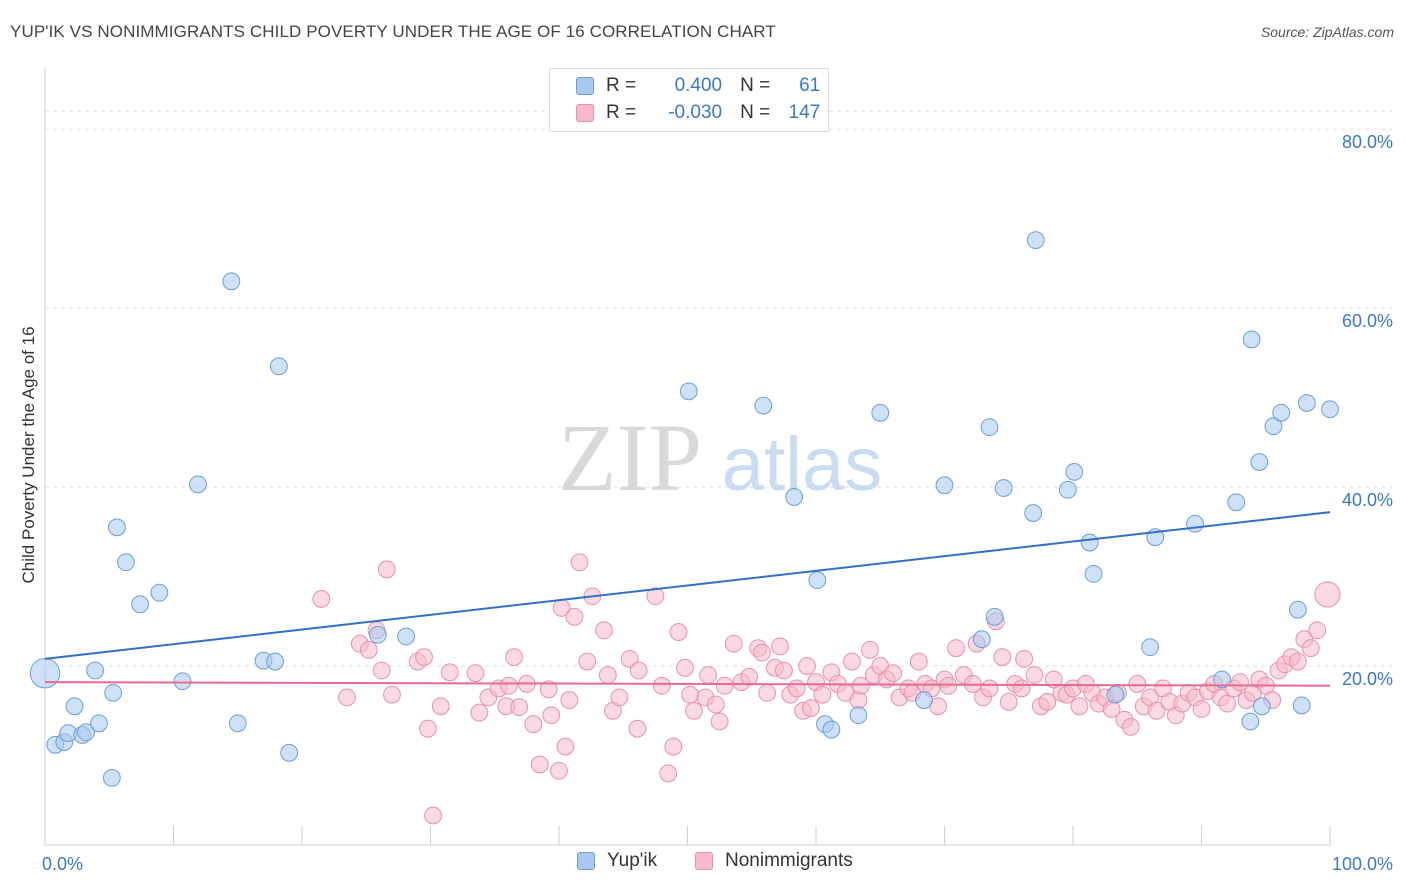  What do you see at coordinates (698, 85) in the screenshot?
I see `legend-r-value: 0.400` at bounding box center [698, 85].